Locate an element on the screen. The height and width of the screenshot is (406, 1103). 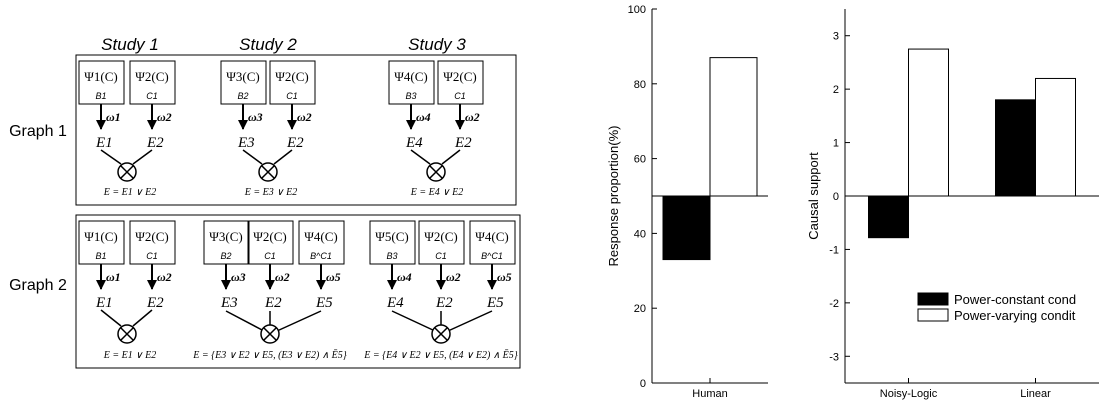
x-tick-label: Noisy-Logic is located at coordinates (909, 394).